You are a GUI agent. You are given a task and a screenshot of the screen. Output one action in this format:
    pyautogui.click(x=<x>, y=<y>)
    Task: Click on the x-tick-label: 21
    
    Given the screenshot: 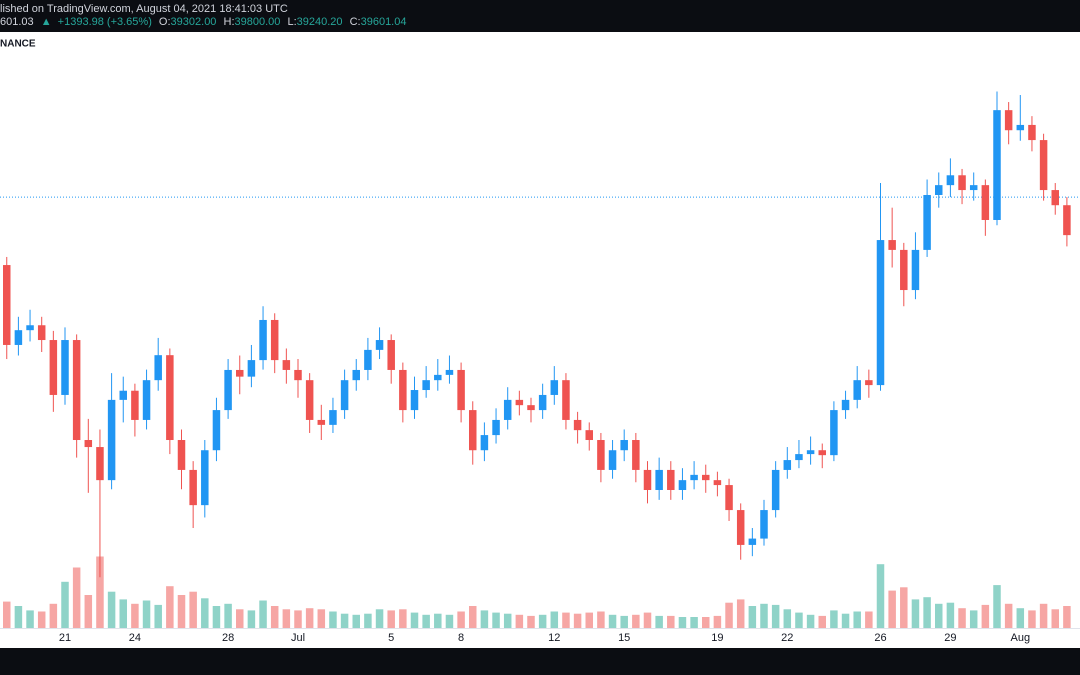 What is the action you would take?
    pyautogui.click(x=65, y=638)
    